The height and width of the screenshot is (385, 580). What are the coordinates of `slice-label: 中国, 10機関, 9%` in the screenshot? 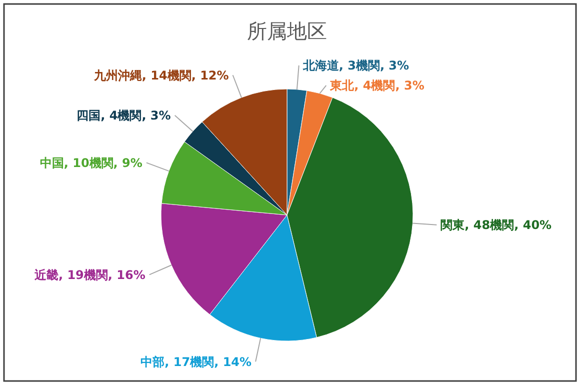 It's located at (91, 163).